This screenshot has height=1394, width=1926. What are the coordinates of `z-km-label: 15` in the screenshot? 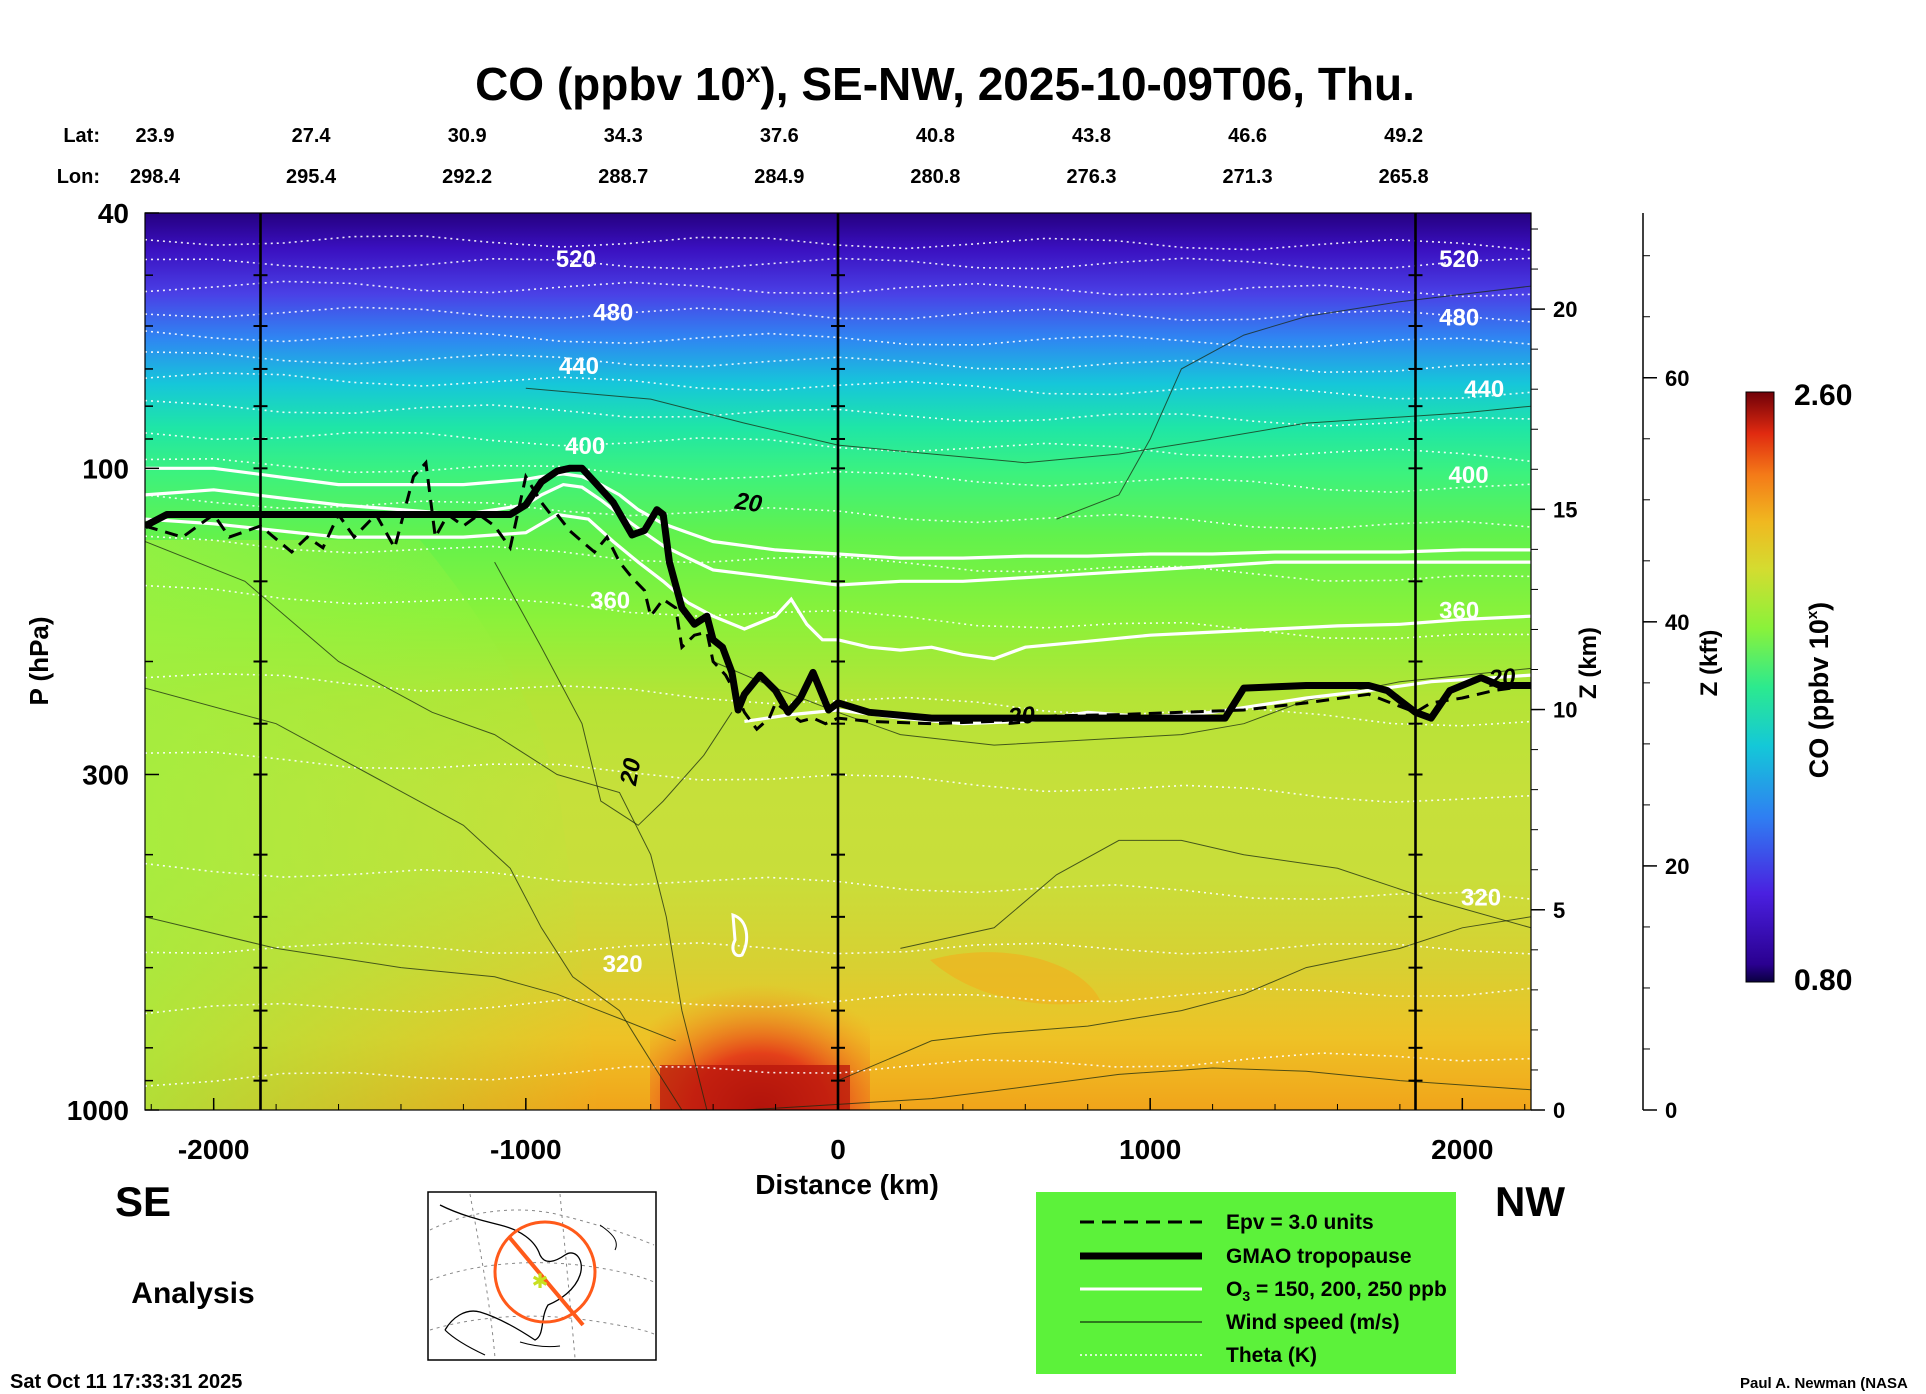 It's located at (1565, 509).